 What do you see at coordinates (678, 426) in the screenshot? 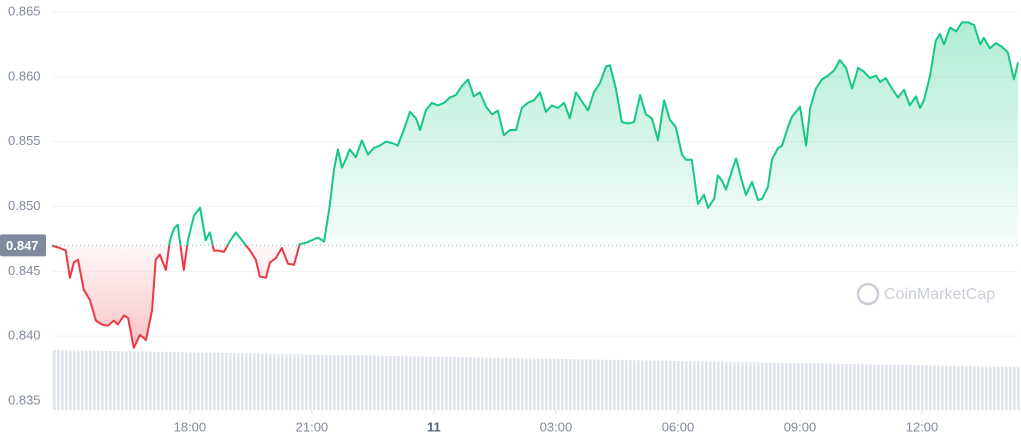
I see `x-tick-label: 06:00` at bounding box center [678, 426].